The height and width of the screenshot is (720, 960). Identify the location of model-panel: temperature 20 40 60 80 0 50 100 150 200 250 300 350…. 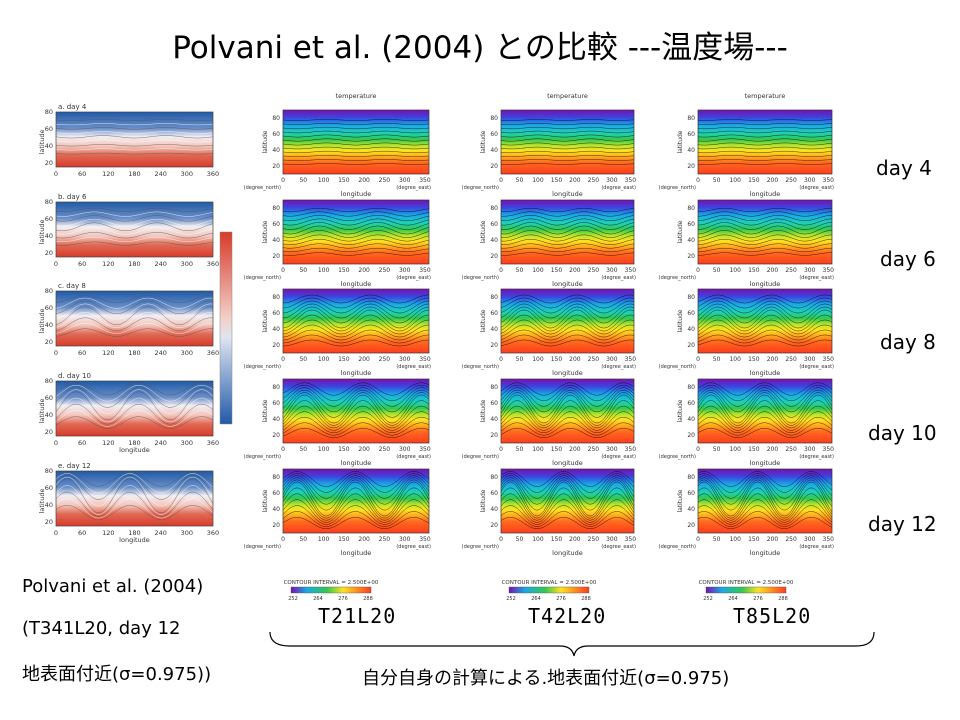
(747, 145).